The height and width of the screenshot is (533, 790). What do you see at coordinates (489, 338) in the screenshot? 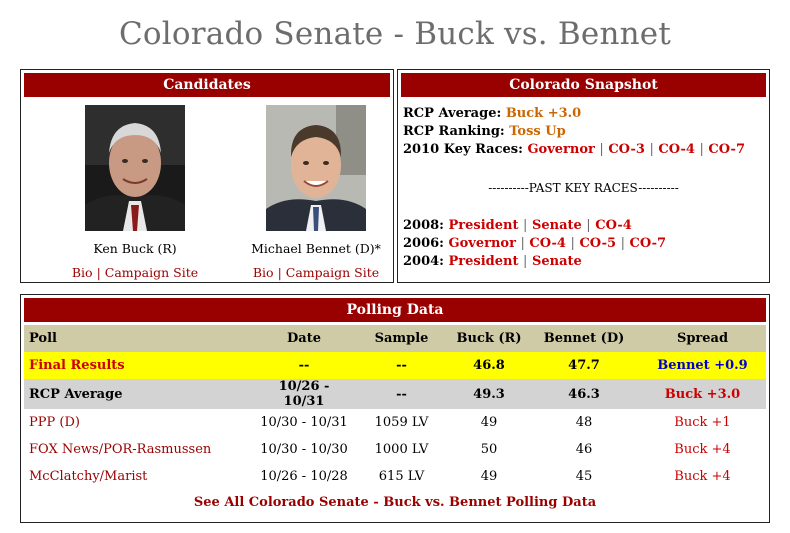
I see `column-header-buck: Buck (R)` at bounding box center [489, 338].